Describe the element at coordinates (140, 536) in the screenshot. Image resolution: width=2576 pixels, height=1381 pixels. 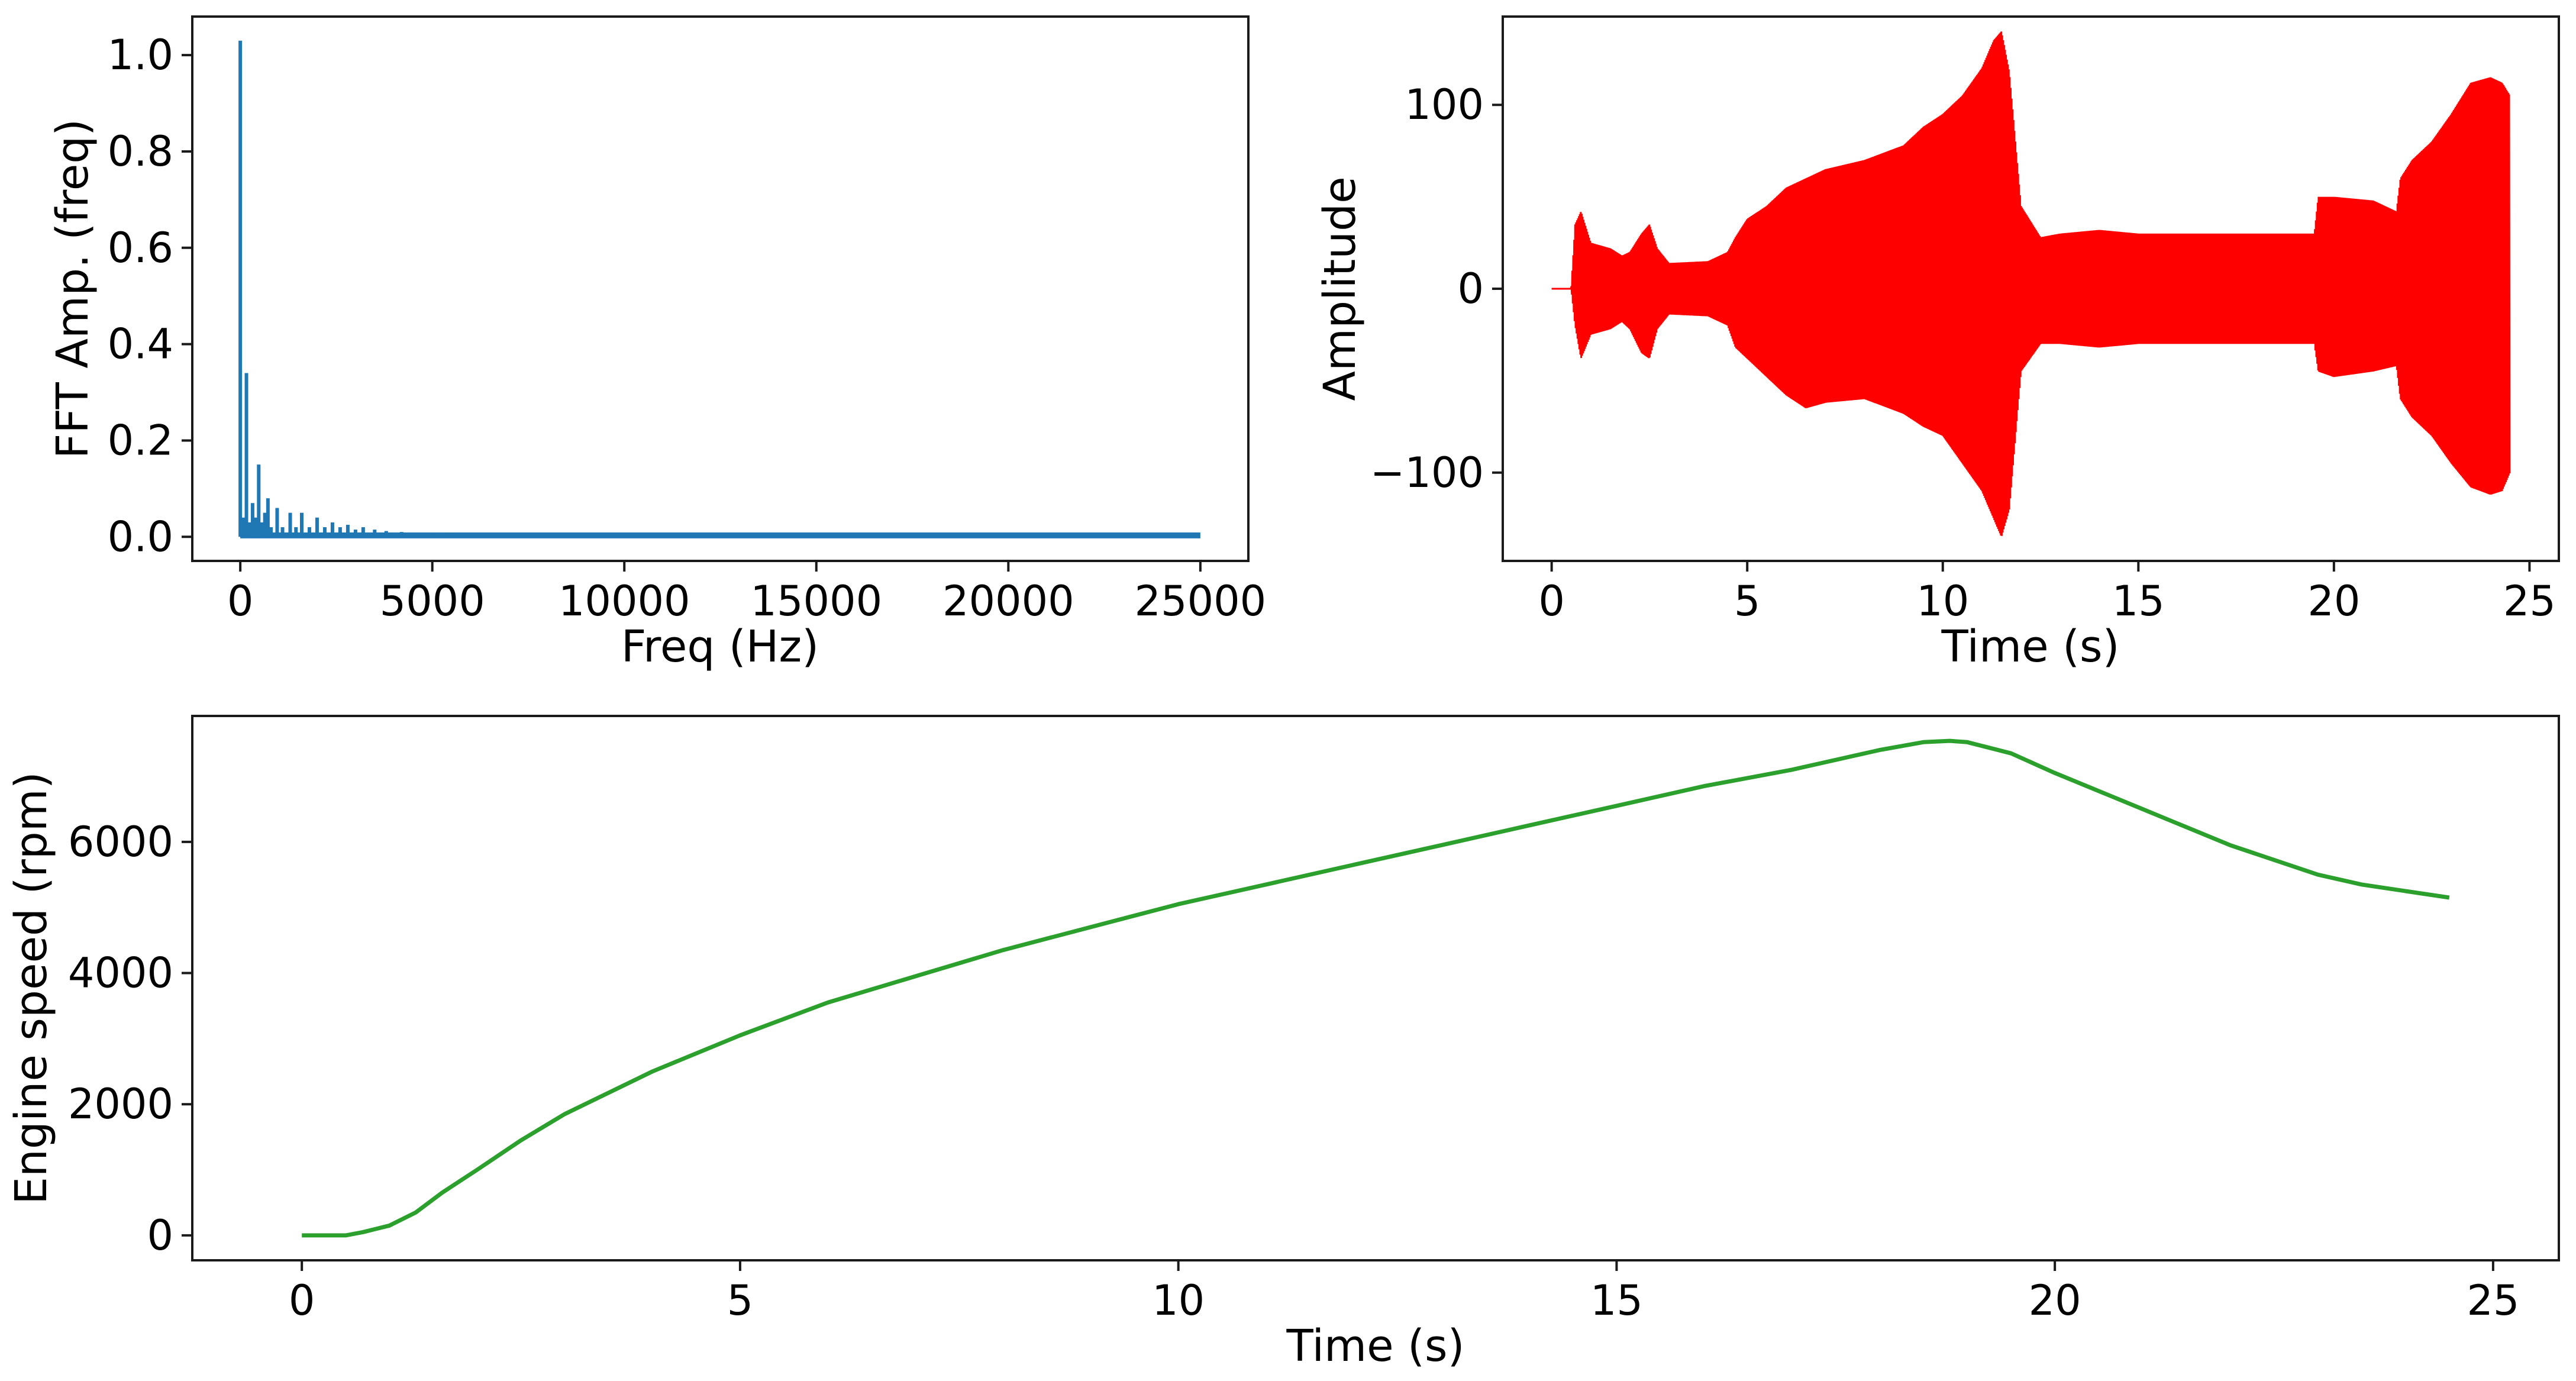
I see `fft-y-tick-label: 0.0` at that location.